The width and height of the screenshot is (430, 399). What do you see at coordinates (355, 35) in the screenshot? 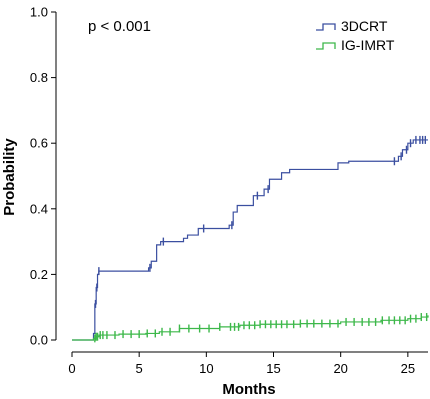
I see `legend: 3DCRT IG-IMRT` at bounding box center [355, 35].